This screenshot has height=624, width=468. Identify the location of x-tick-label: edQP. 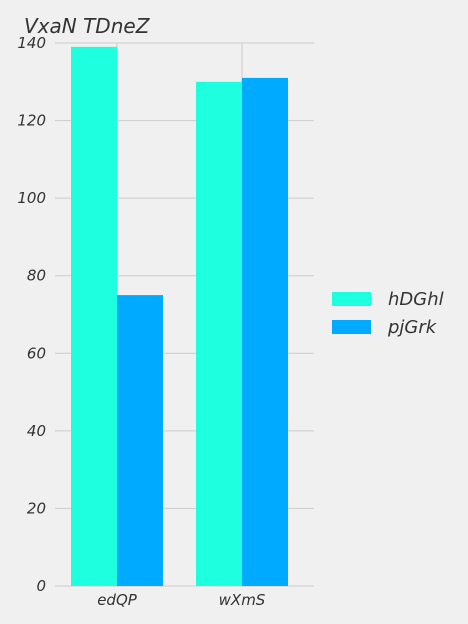
(117, 600).